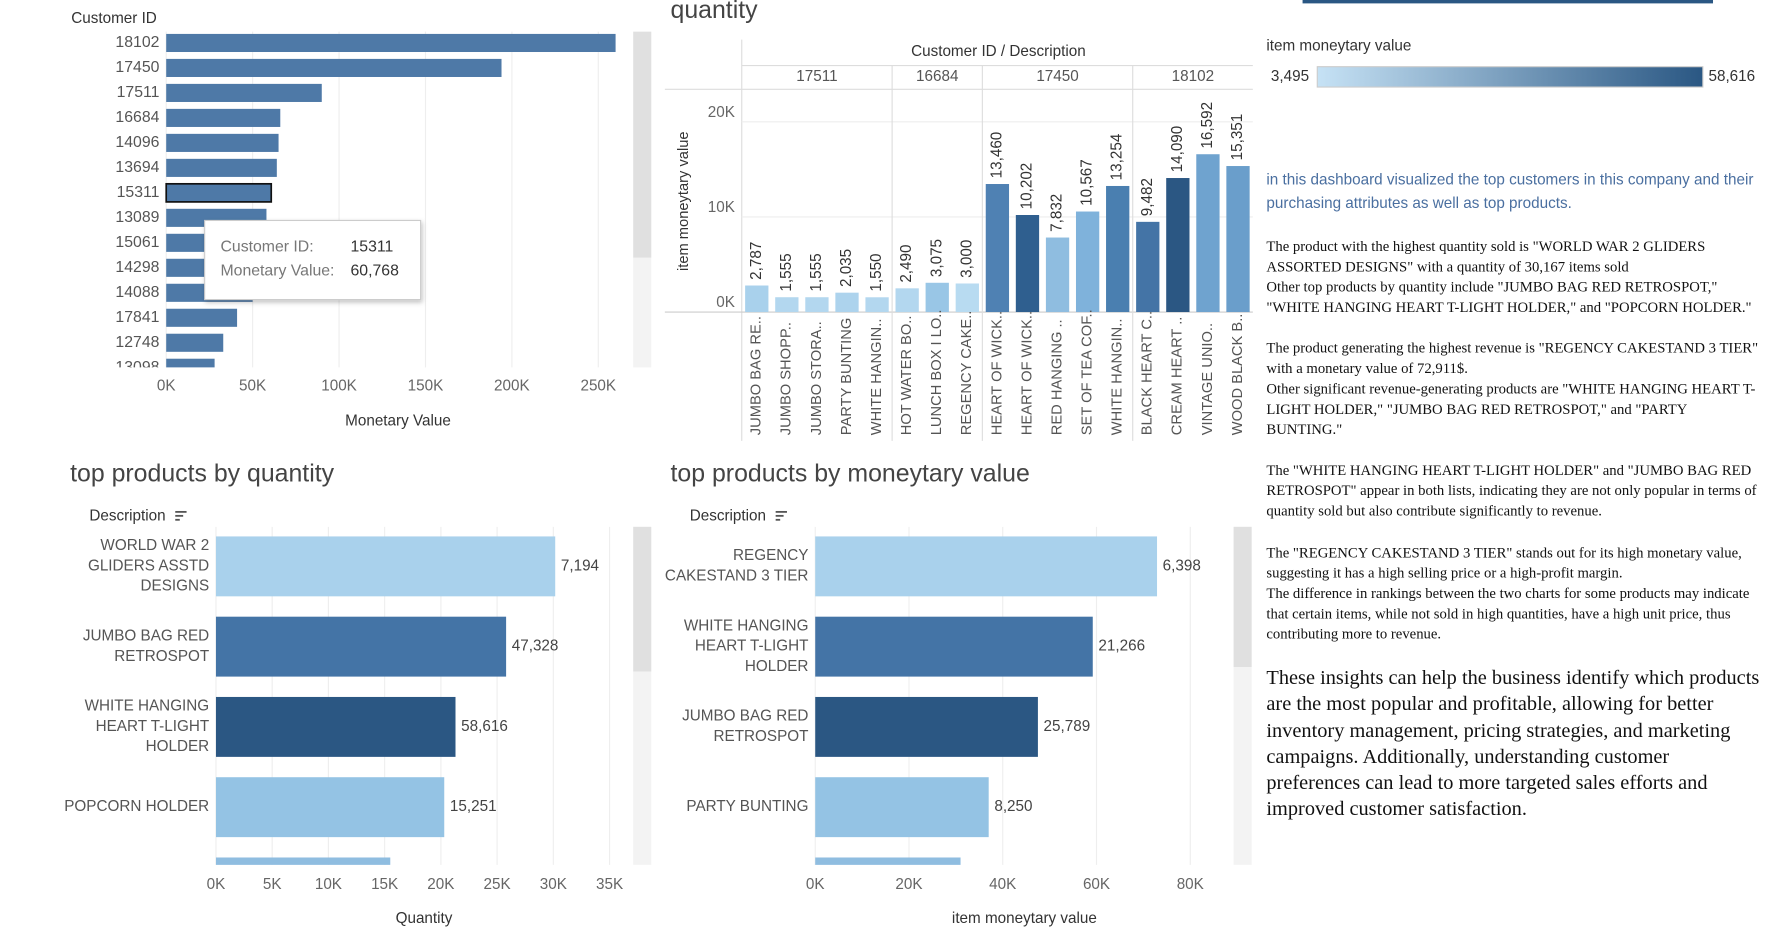  Describe the element at coordinates (372, 247) in the screenshot. I see `tooltip-value: 15311` at that location.